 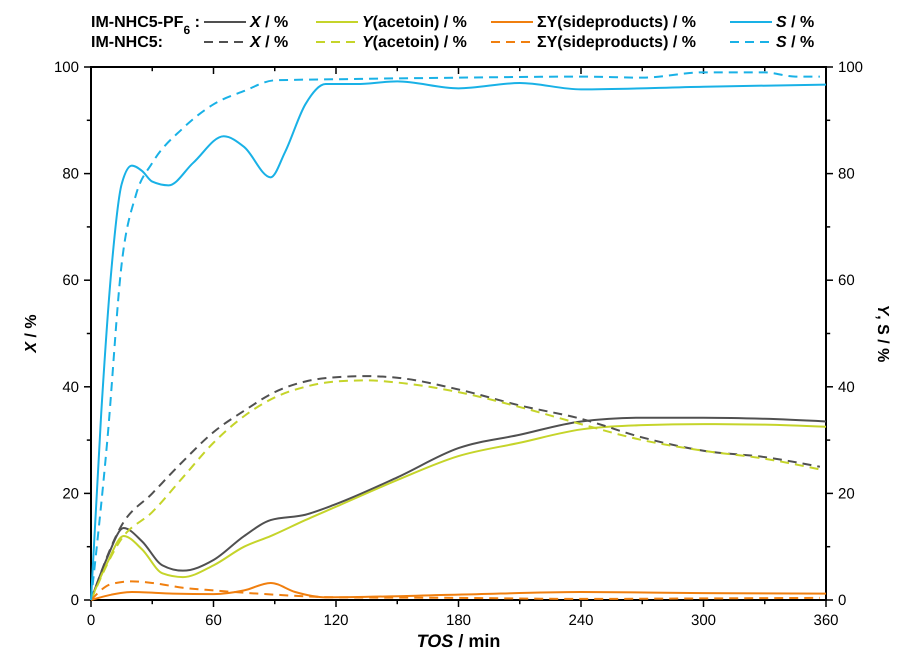 I want to click on y-tick-label: 40, so click(x=70, y=387).